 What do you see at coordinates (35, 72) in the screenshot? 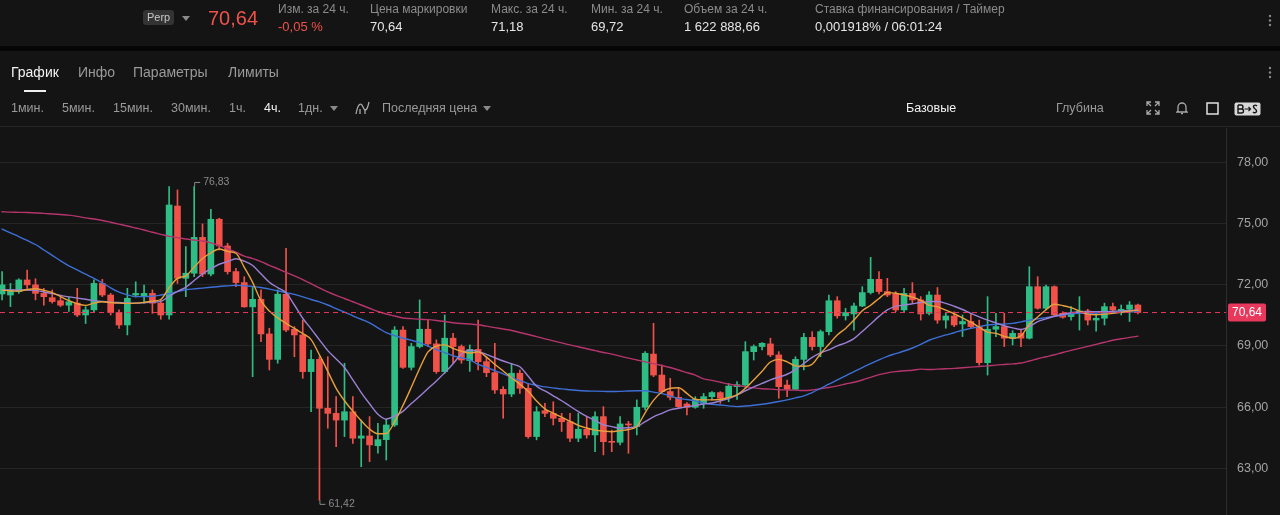
I see `text: График` at bounding box center [35, 72].